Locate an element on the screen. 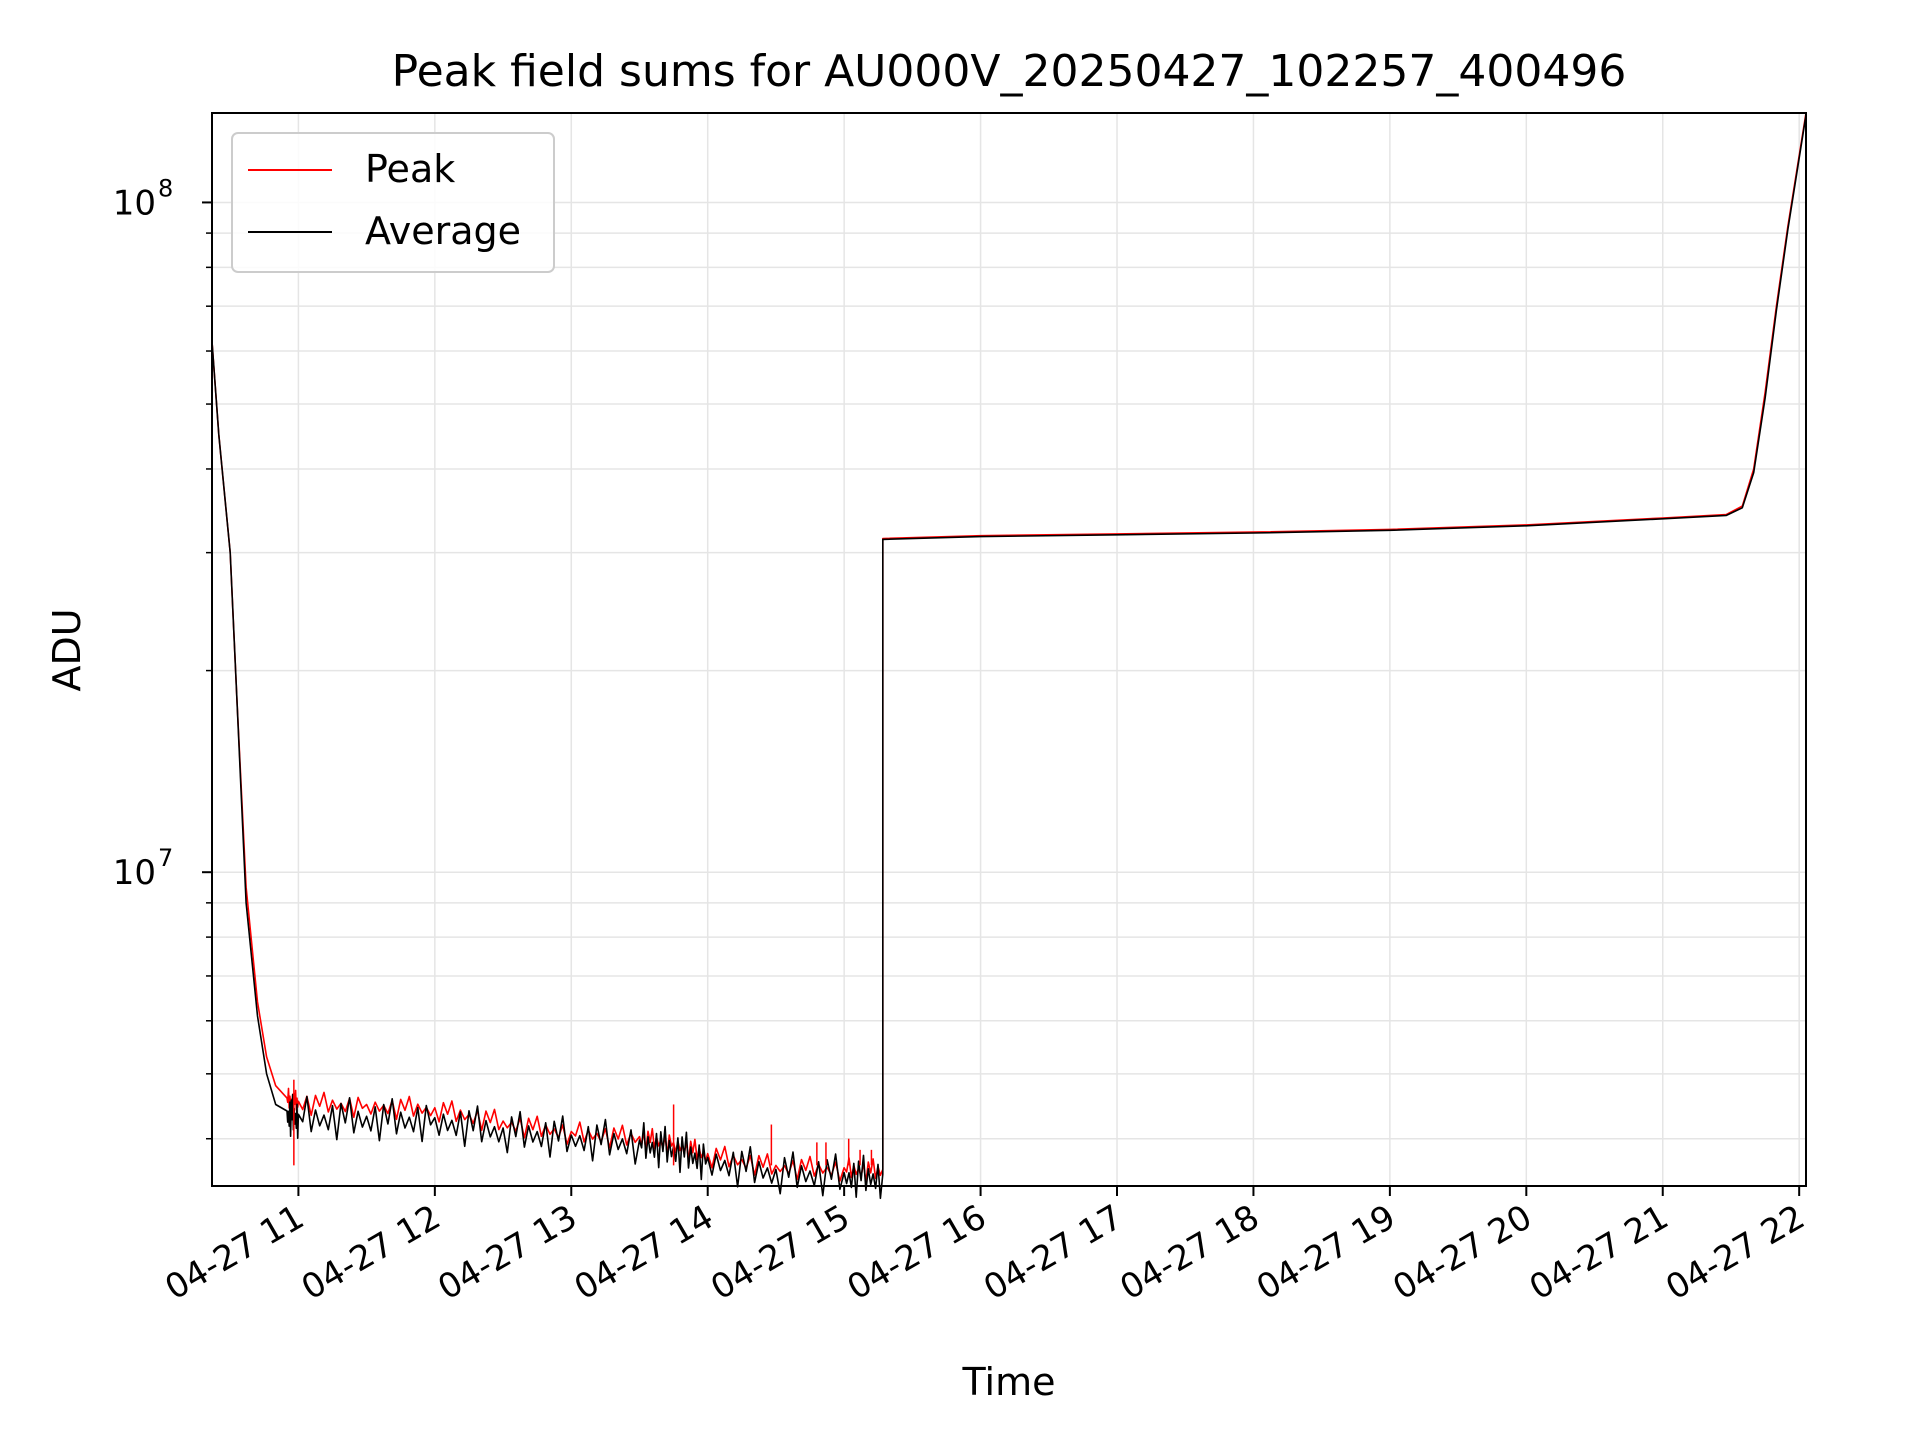  legend-box is located at coordinates (393, 202).